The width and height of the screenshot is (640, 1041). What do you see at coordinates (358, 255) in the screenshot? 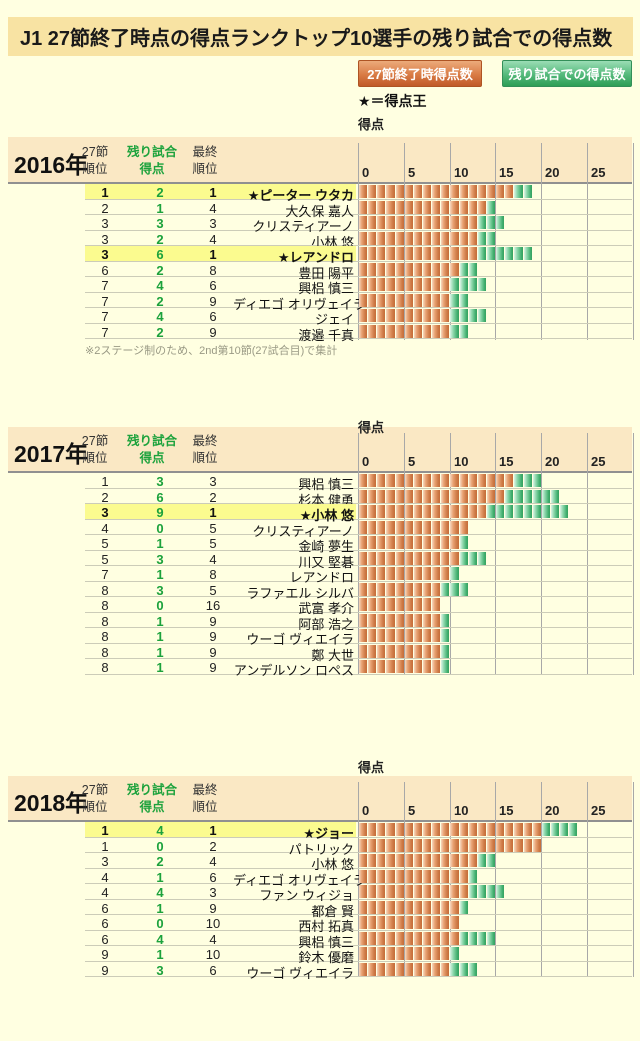
I see `player-row: 3 6 1 ★レアンドロ` at bounding box center [358, 255].